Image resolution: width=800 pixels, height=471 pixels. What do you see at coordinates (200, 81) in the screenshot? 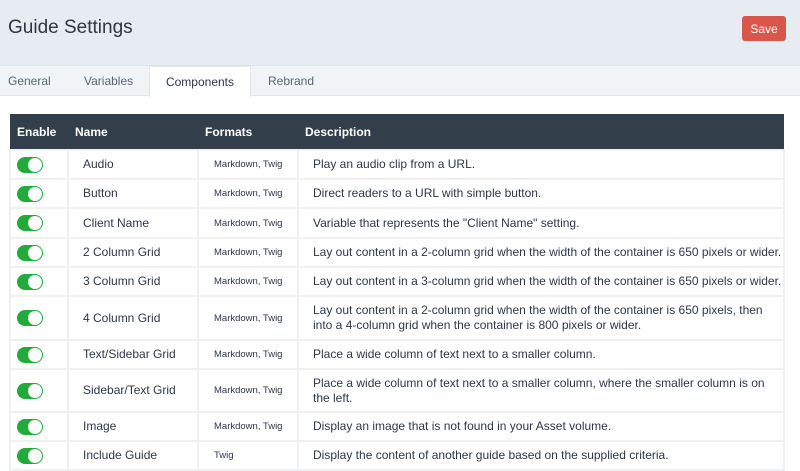
I see `tab-components: Components` at bounding box center [200, 81].